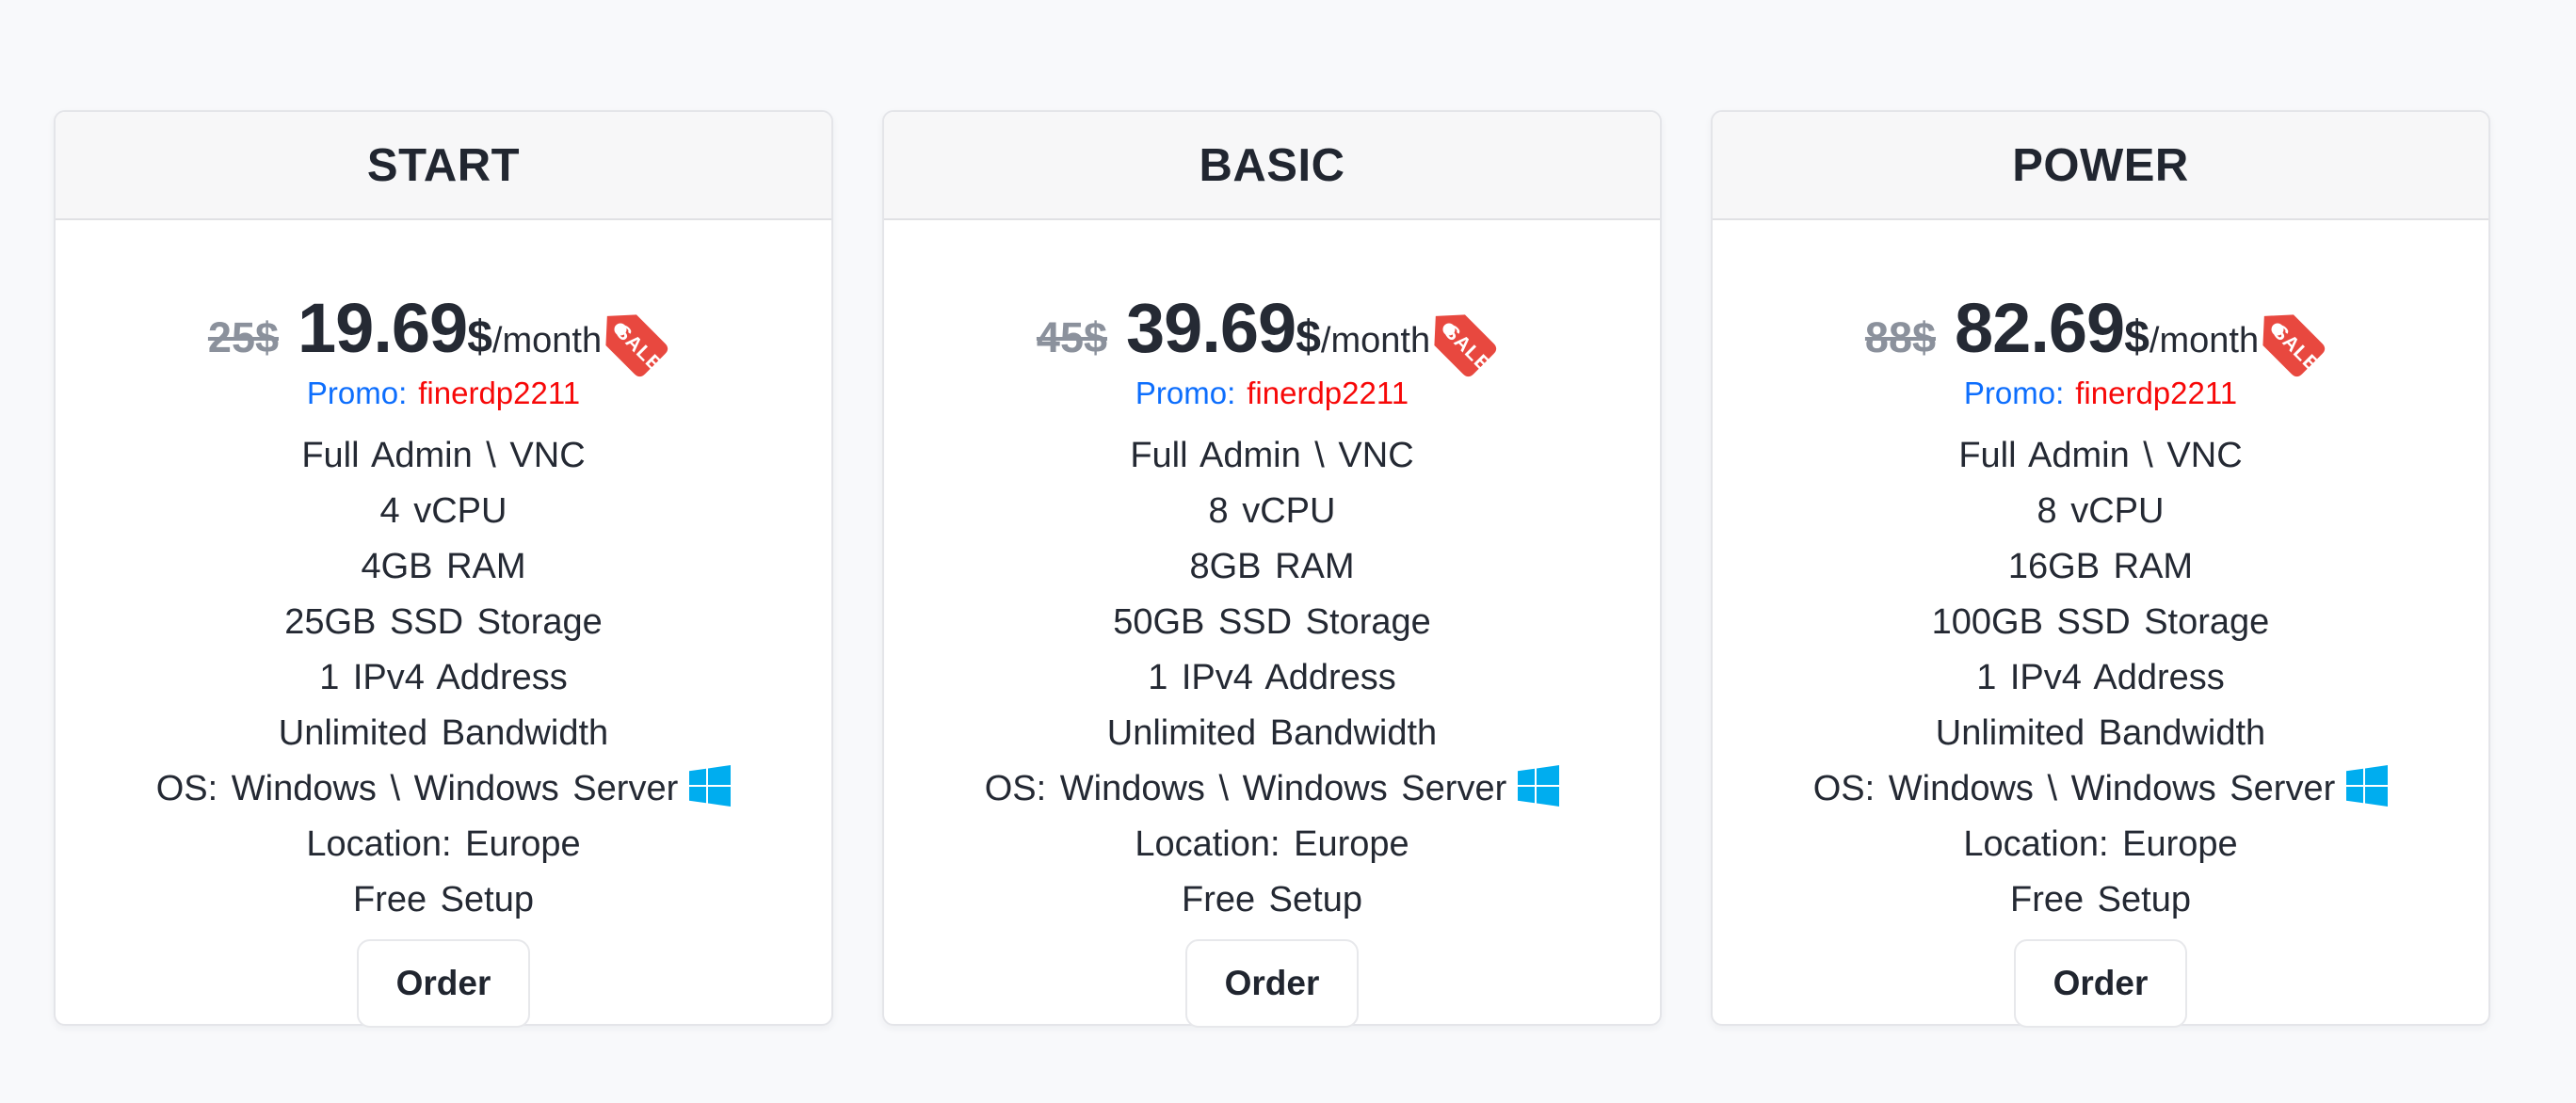 The width and height of the screenshot is (2576, 1103). Describe the element at coordinates (443, 166) in the screenshot. I see `plan-title: START` at that location.